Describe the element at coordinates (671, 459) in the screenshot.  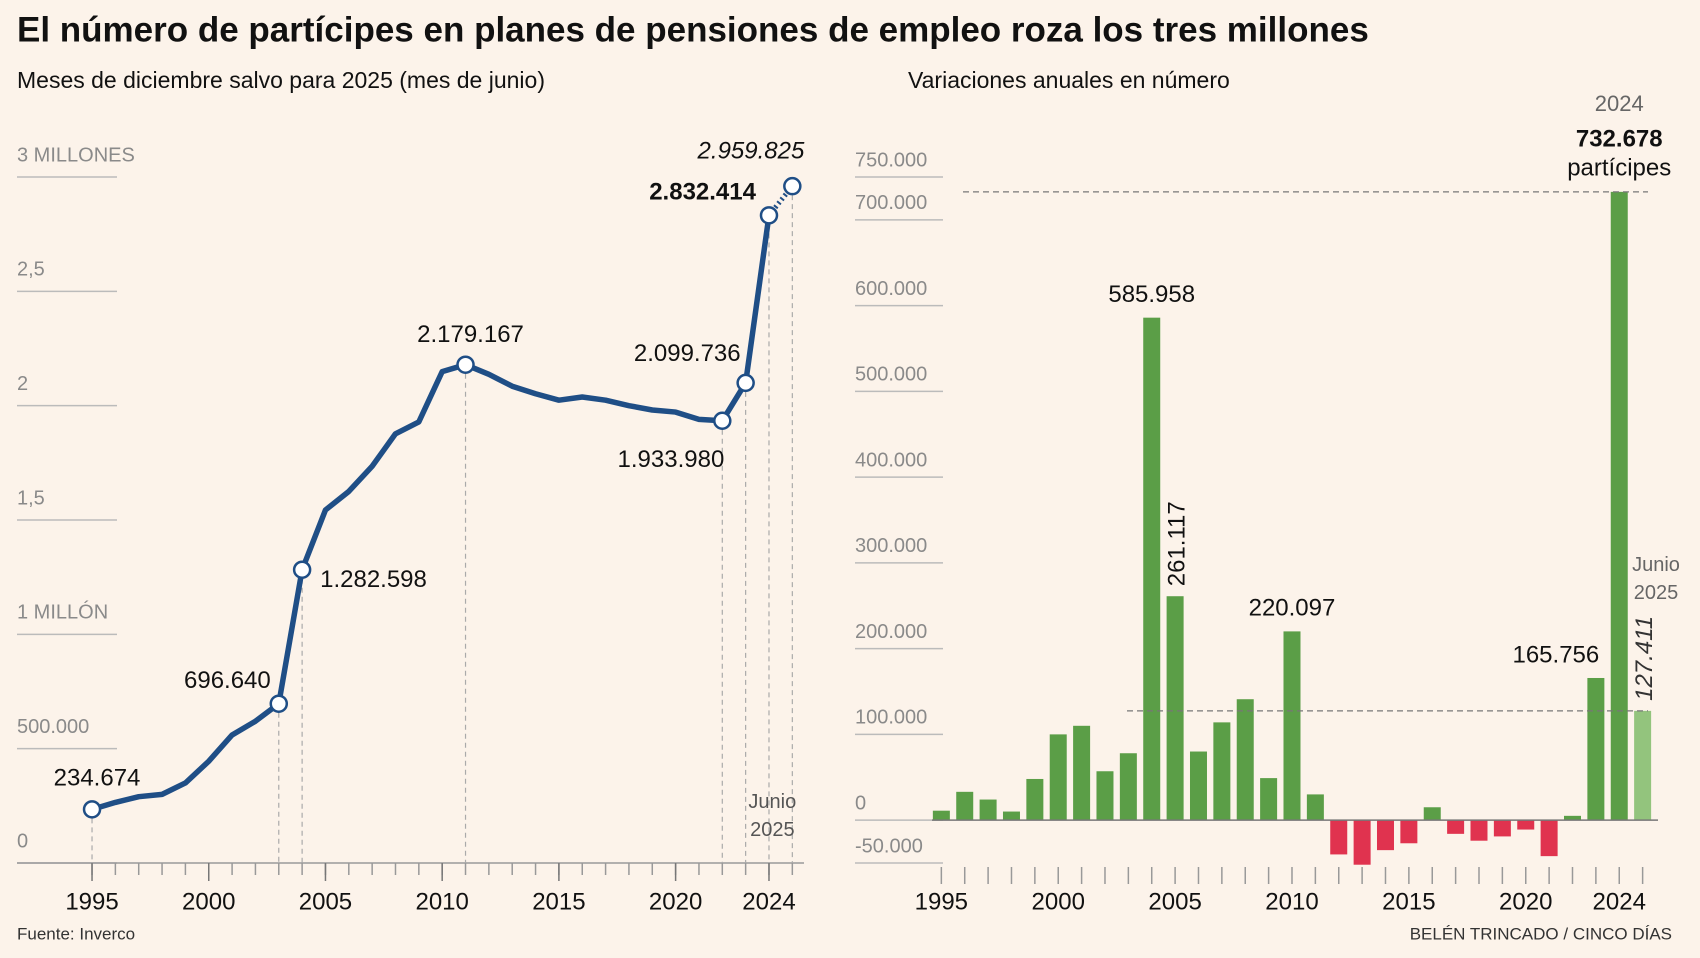
I see `data-label: 1.933.980` at that location.